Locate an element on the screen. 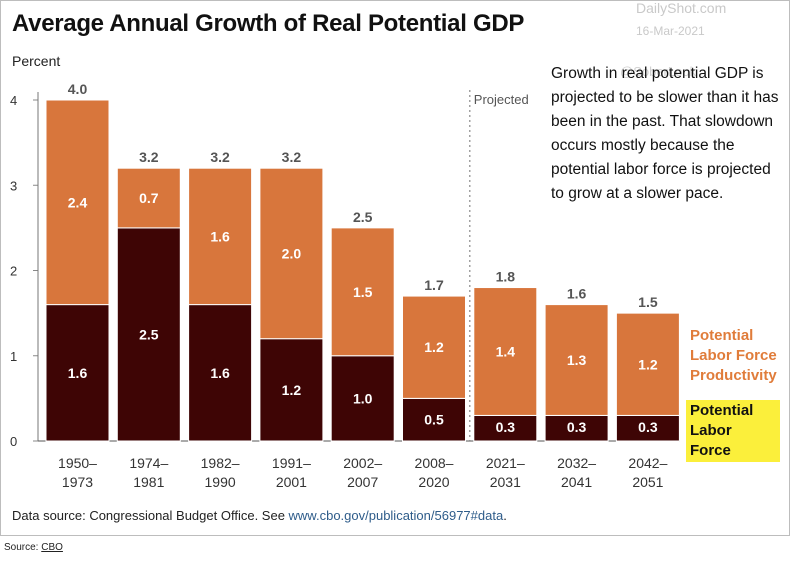 This screenshot has width=800, height=566. x-tick-label: 1991– is located at coordinates (291, 463).